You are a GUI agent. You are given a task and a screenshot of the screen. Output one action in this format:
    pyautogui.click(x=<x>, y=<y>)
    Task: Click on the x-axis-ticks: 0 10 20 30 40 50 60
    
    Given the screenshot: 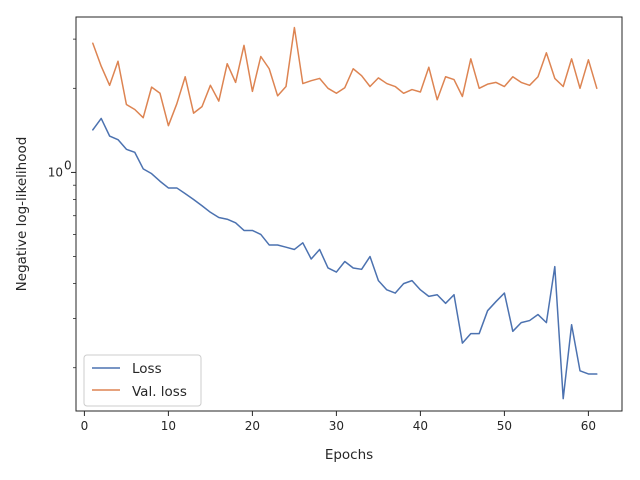 What is the action you would take?
    pyautogui.click(x=338, y=422)
    